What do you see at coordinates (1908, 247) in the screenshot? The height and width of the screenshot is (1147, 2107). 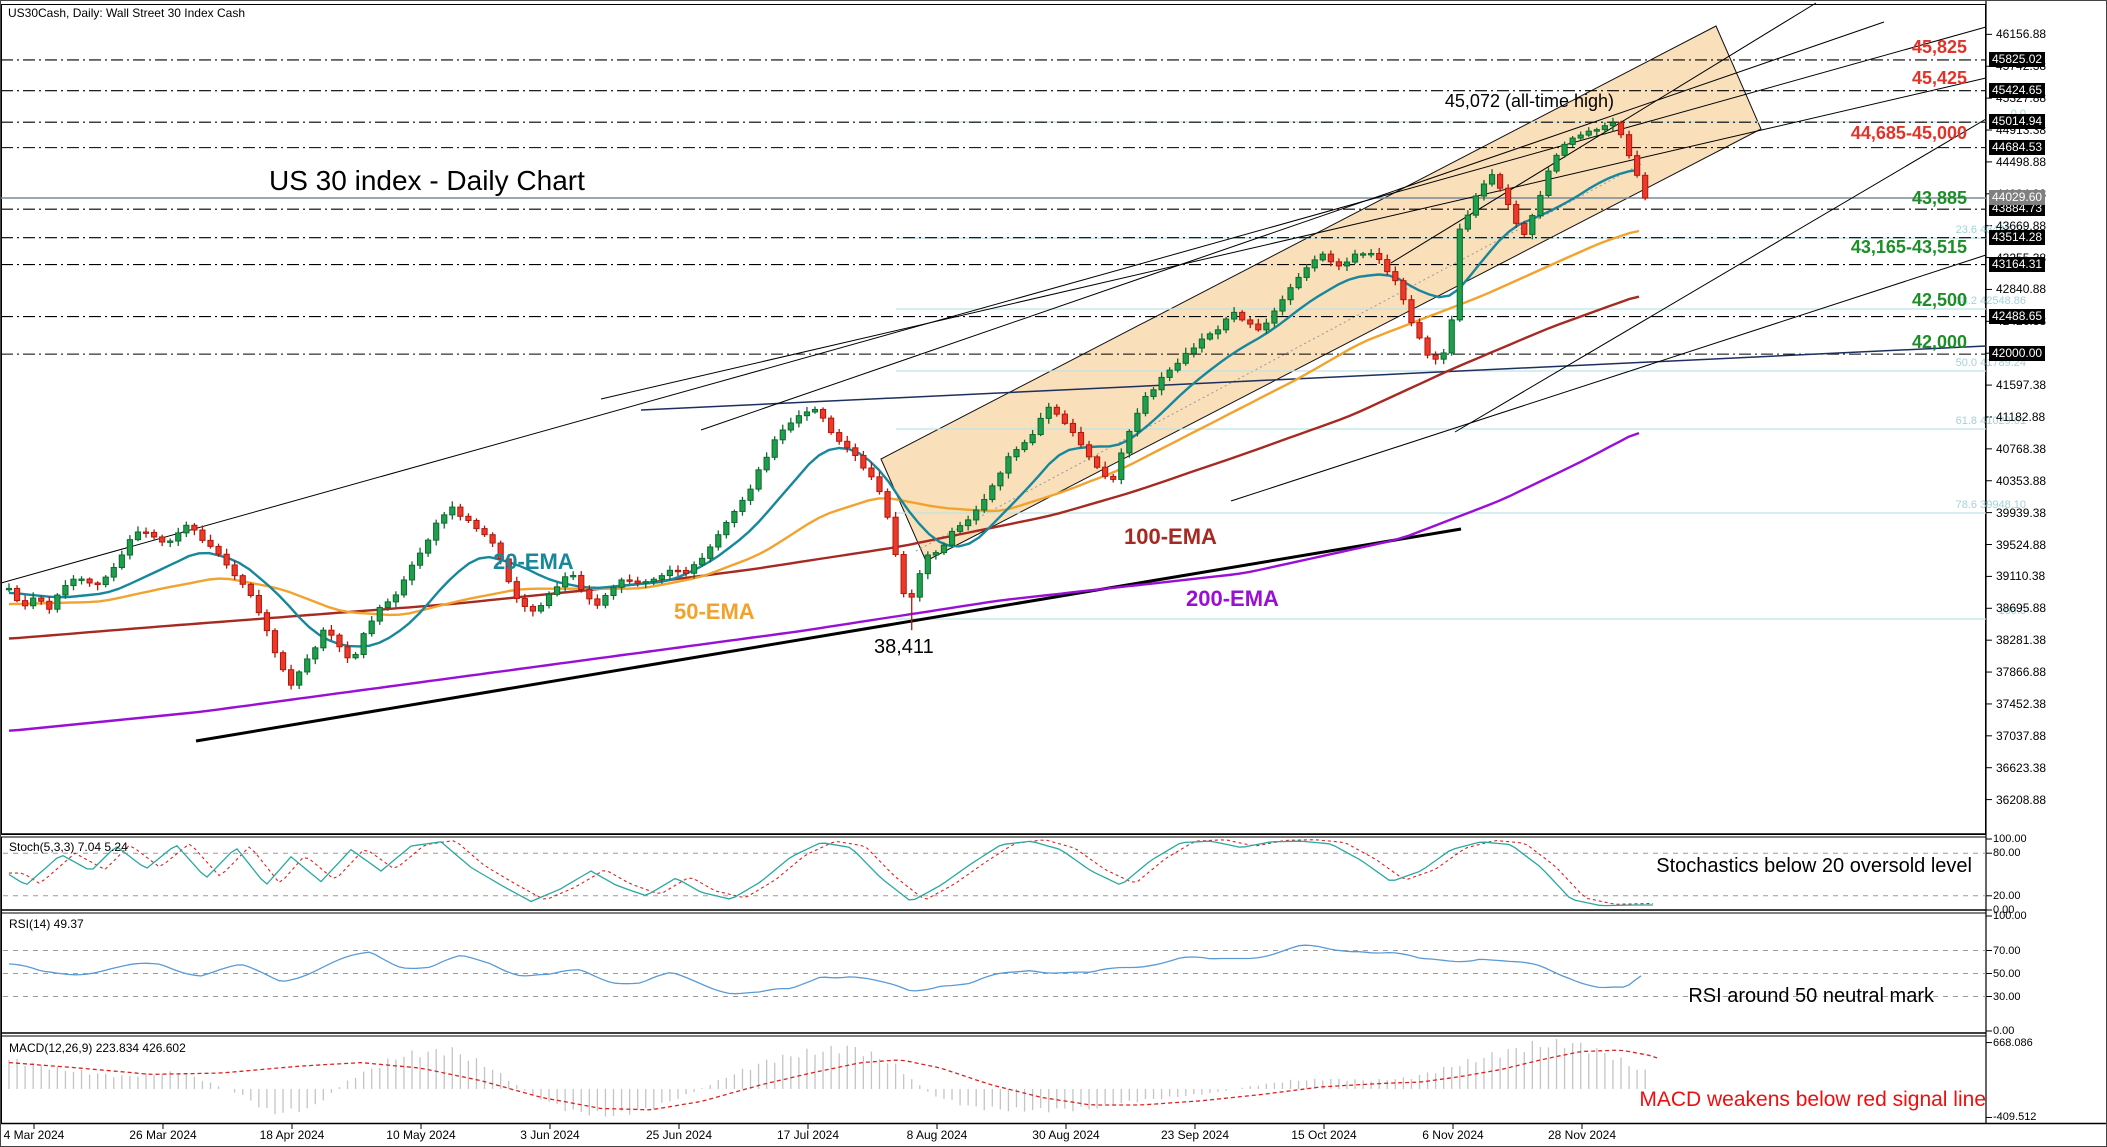 I see `level-label-4316543515: 43,165-43,515` at bounding box center [1908, 247].